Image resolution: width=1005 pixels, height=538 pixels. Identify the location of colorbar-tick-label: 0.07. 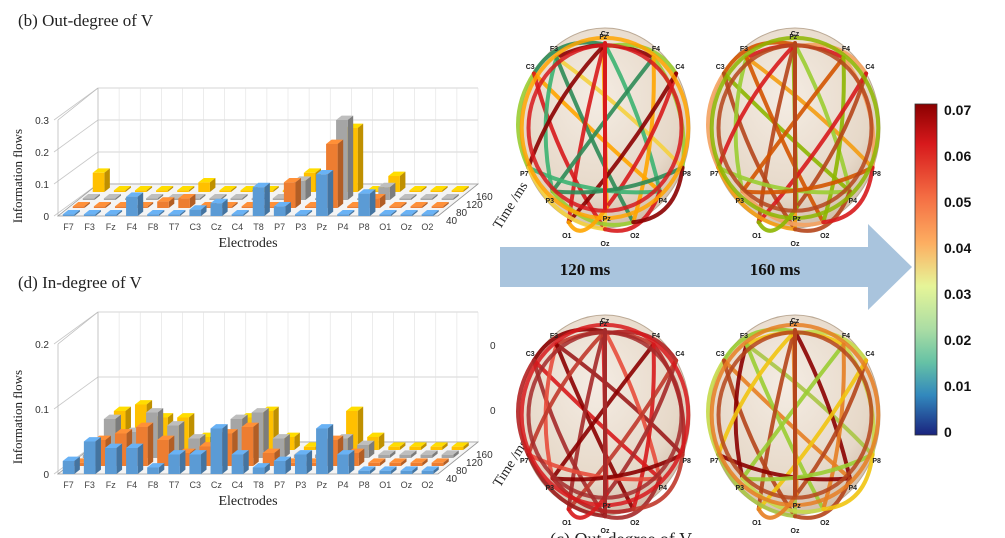
(957, 110).